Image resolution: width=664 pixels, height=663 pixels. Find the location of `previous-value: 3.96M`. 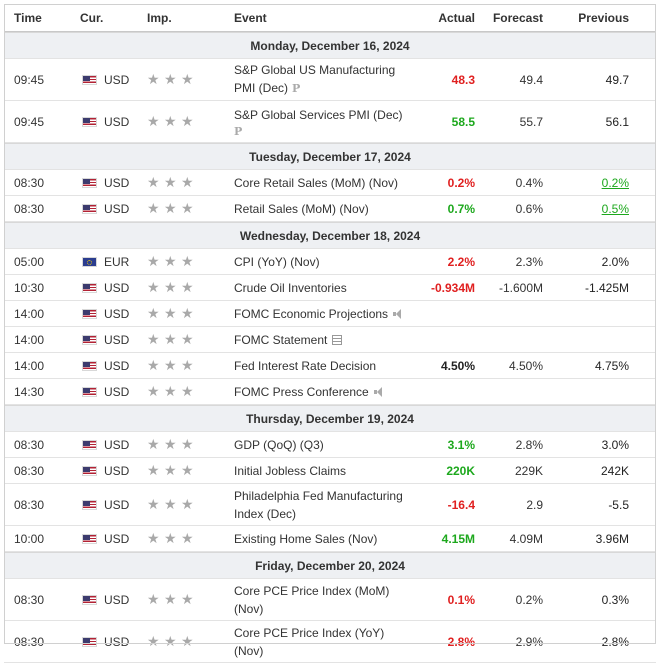

previous-value: 3.96M is located at coordinates (612, 538).